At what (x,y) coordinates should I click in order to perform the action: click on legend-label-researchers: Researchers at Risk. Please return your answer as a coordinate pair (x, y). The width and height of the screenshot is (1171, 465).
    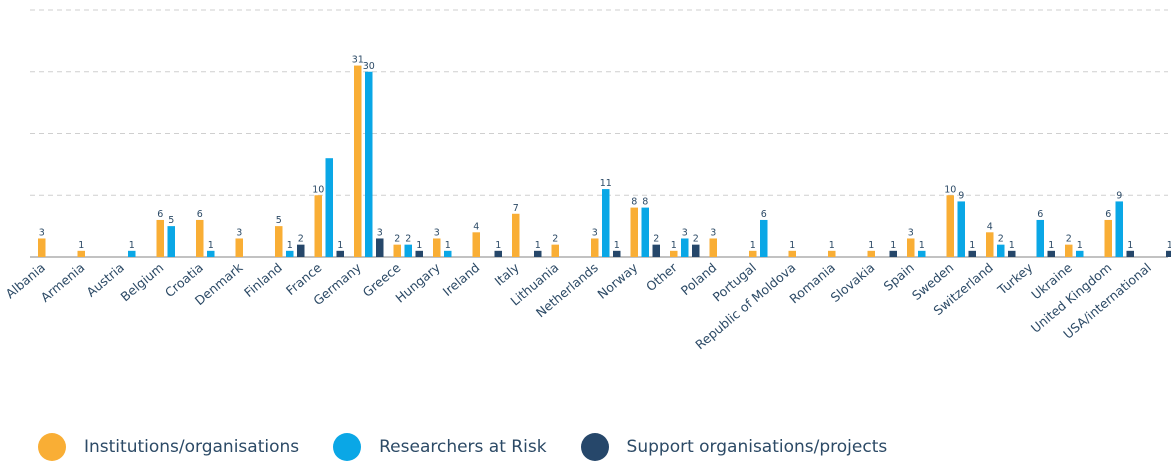
    Looking at the image, I should click on (463, 447).